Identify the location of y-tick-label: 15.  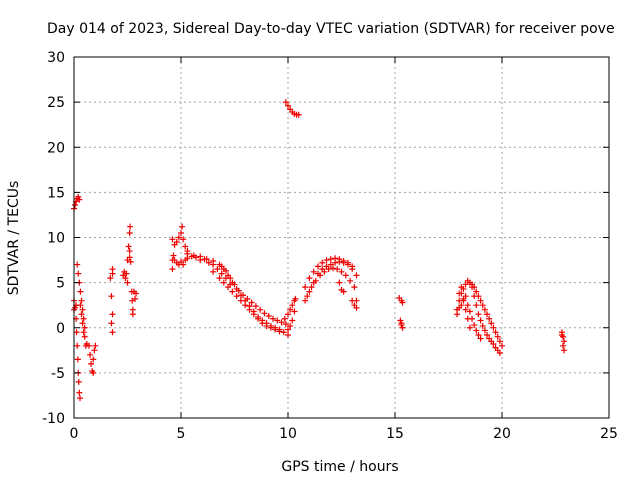
(56, 193).